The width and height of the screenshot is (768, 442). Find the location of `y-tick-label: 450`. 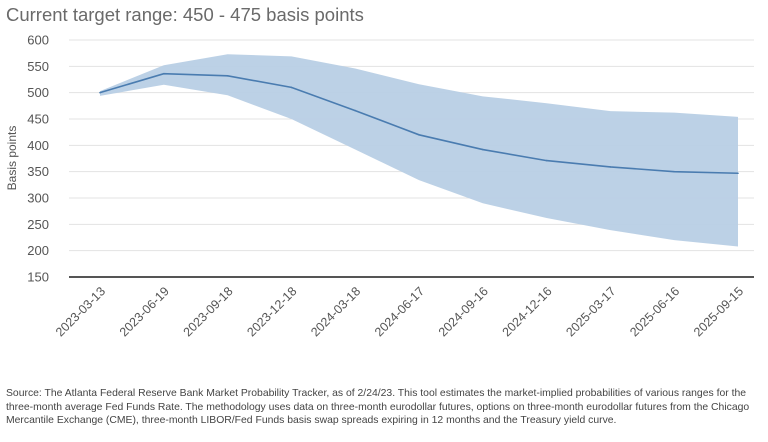

y-tick-label: 450 is located at coordinates (38, 119).